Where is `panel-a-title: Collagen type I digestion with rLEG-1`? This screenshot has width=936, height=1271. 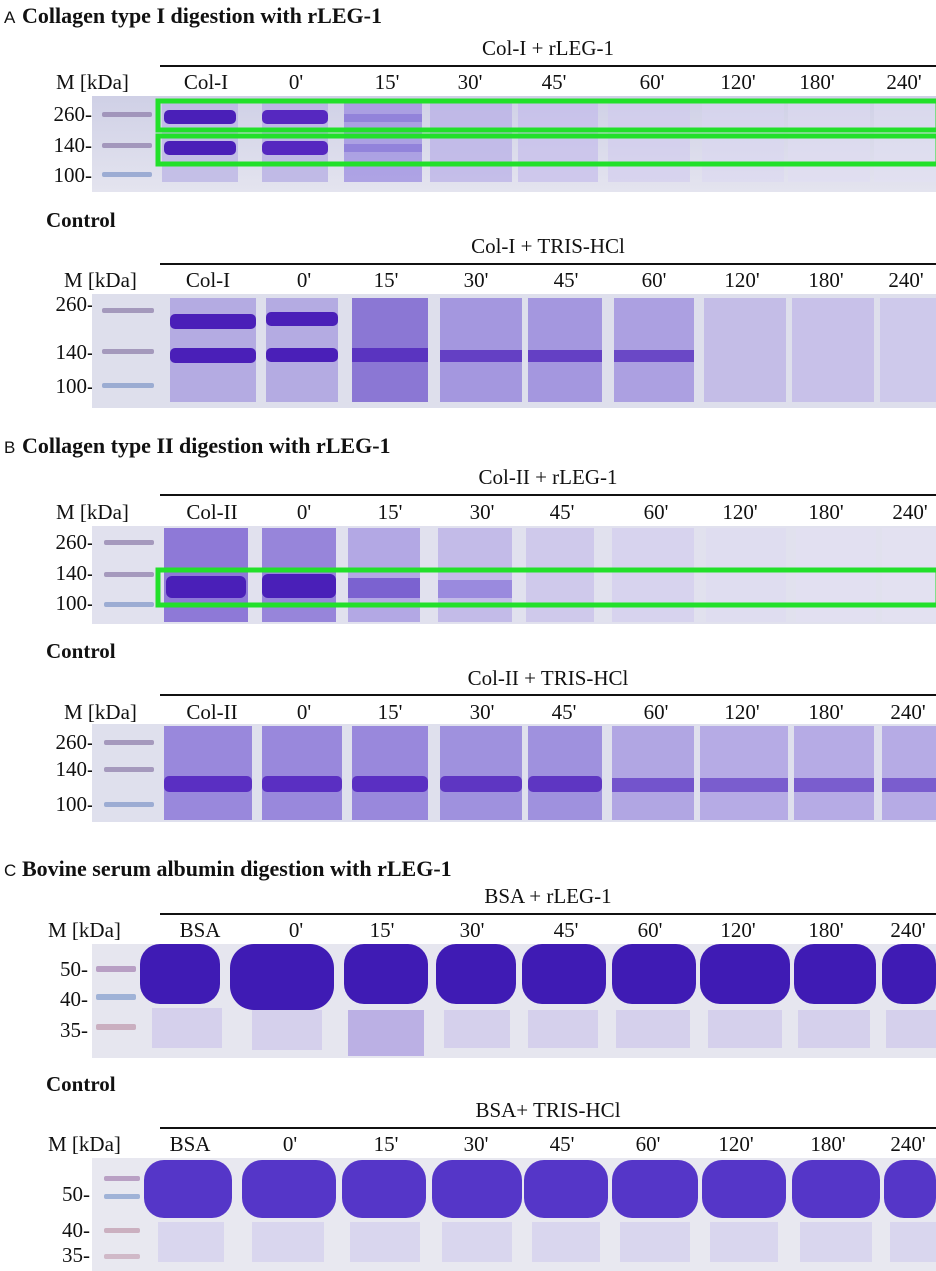
panel-a-title: Collagen type I digestion with rLEG-1 is located at coordinates (202, 15).